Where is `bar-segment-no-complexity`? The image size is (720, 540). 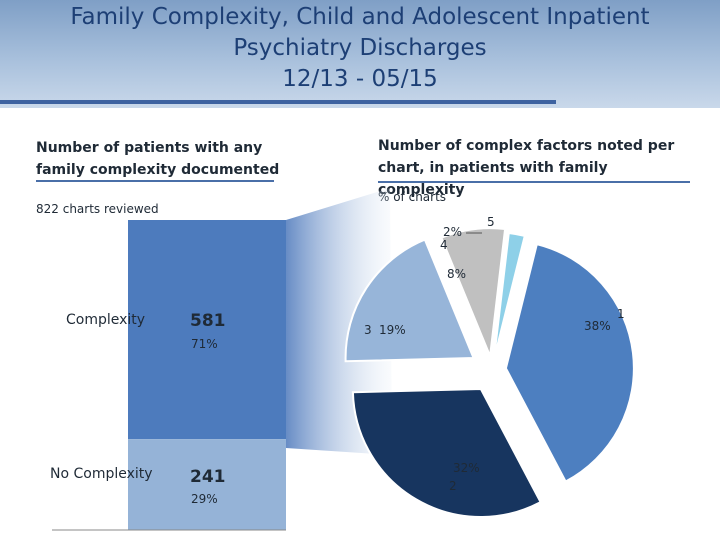 bar-segment-no-complexity is located at coordinates (207, 484).